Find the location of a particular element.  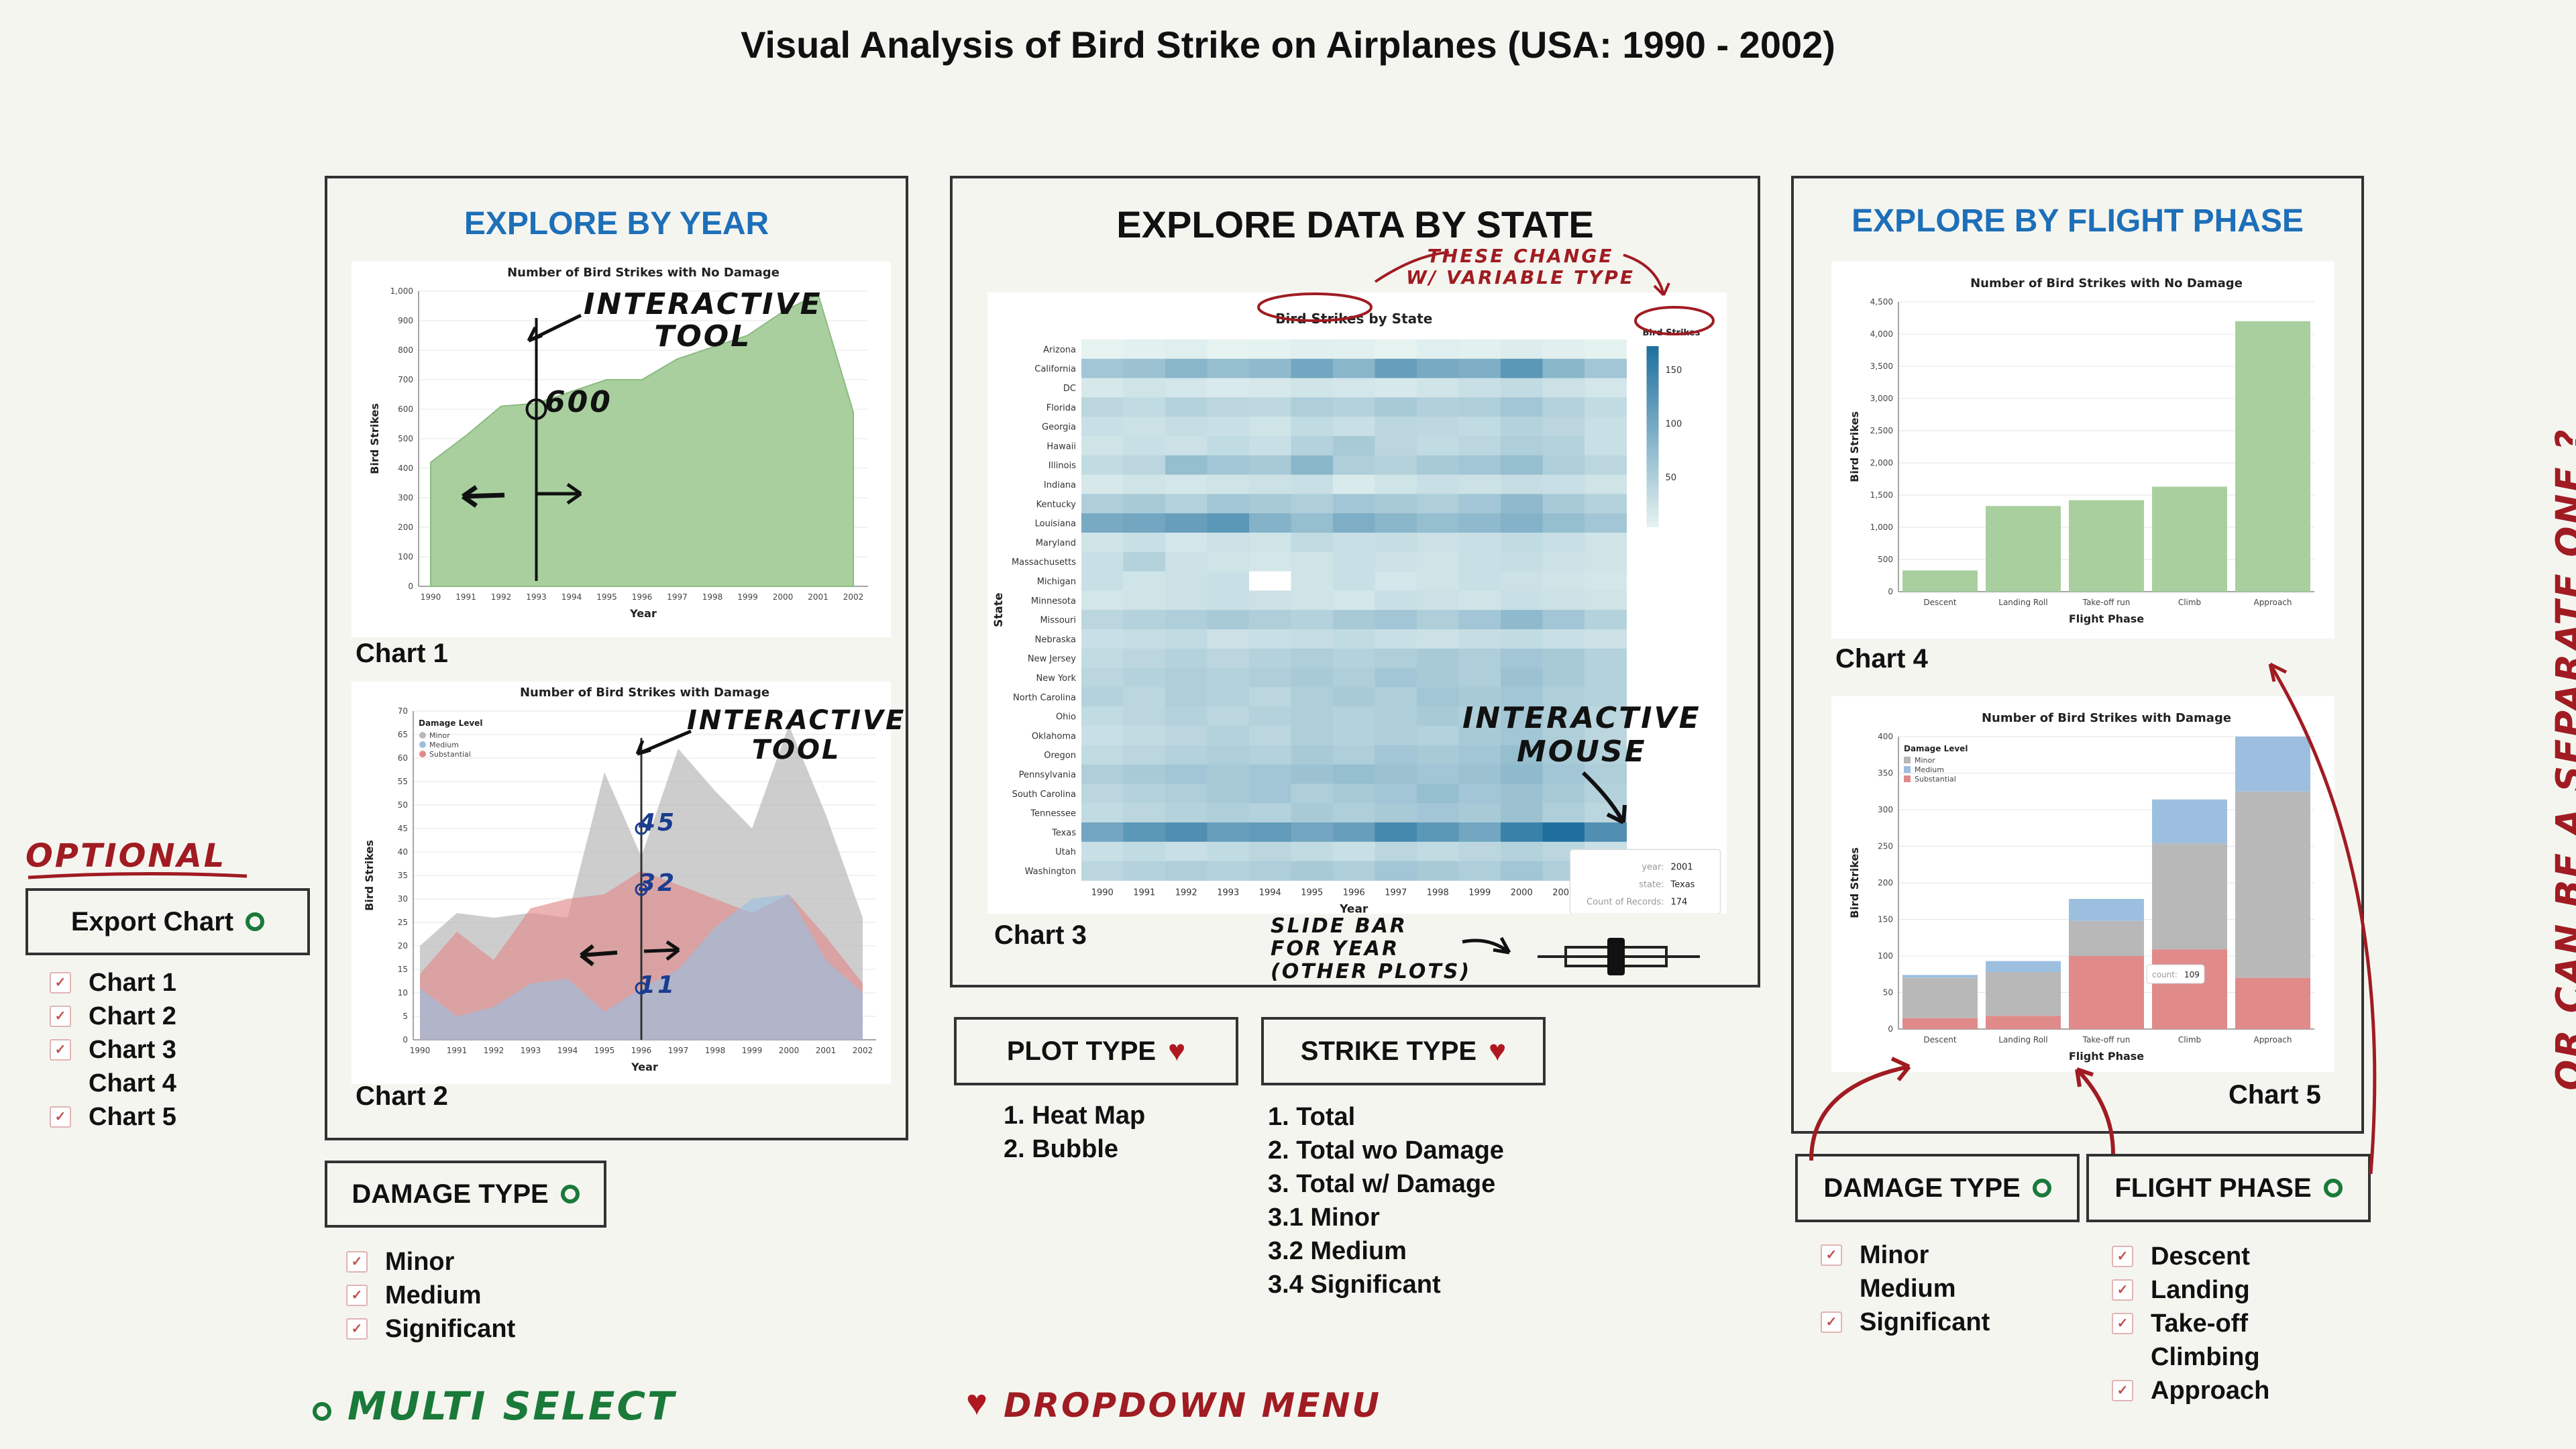

export-item-chart1: ✓ Chart 1 is located at coordinates (113, 983).